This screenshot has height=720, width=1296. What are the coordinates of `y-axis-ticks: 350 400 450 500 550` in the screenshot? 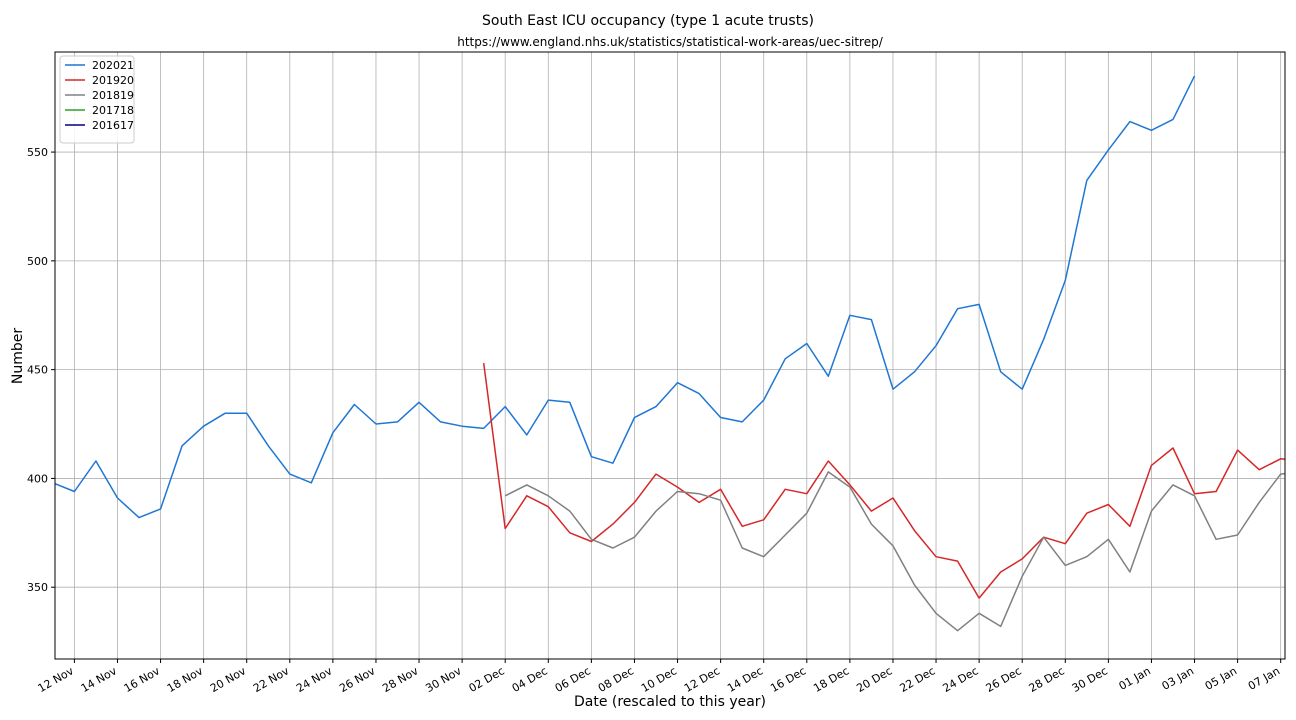 It's located at (41, 370).